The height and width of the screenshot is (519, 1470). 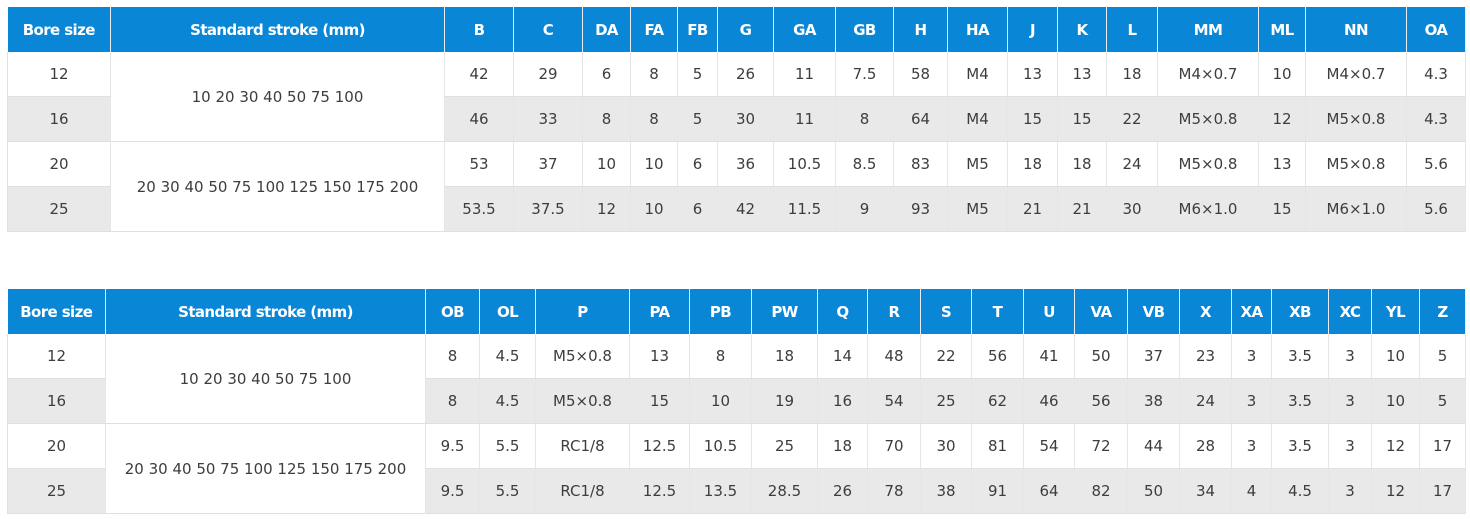 What do you see at coordinates (507, 356) in the screenshot?
I see `dimension-cell: 4.5` at bounding box center [507, 356].